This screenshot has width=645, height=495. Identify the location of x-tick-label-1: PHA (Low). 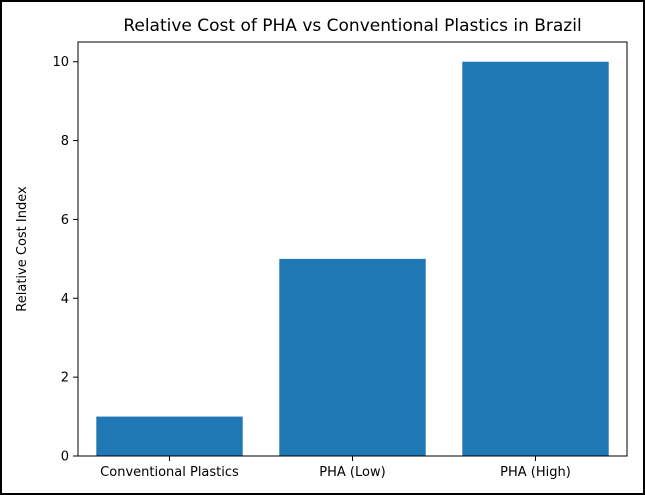
(352, 472).